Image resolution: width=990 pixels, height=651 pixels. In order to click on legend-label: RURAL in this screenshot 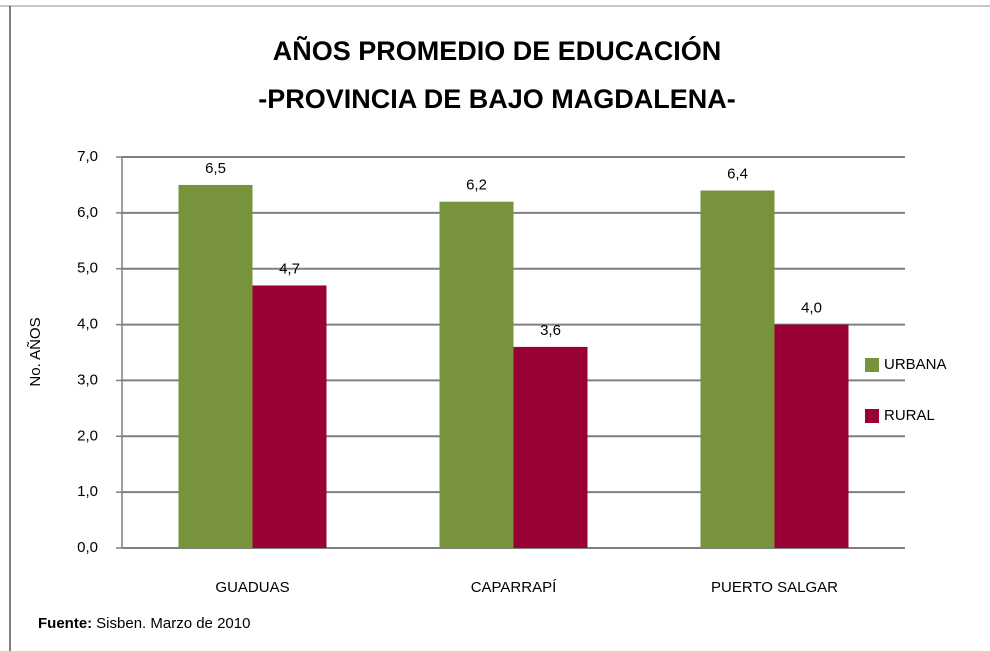, I will do `click(909, 415)`.